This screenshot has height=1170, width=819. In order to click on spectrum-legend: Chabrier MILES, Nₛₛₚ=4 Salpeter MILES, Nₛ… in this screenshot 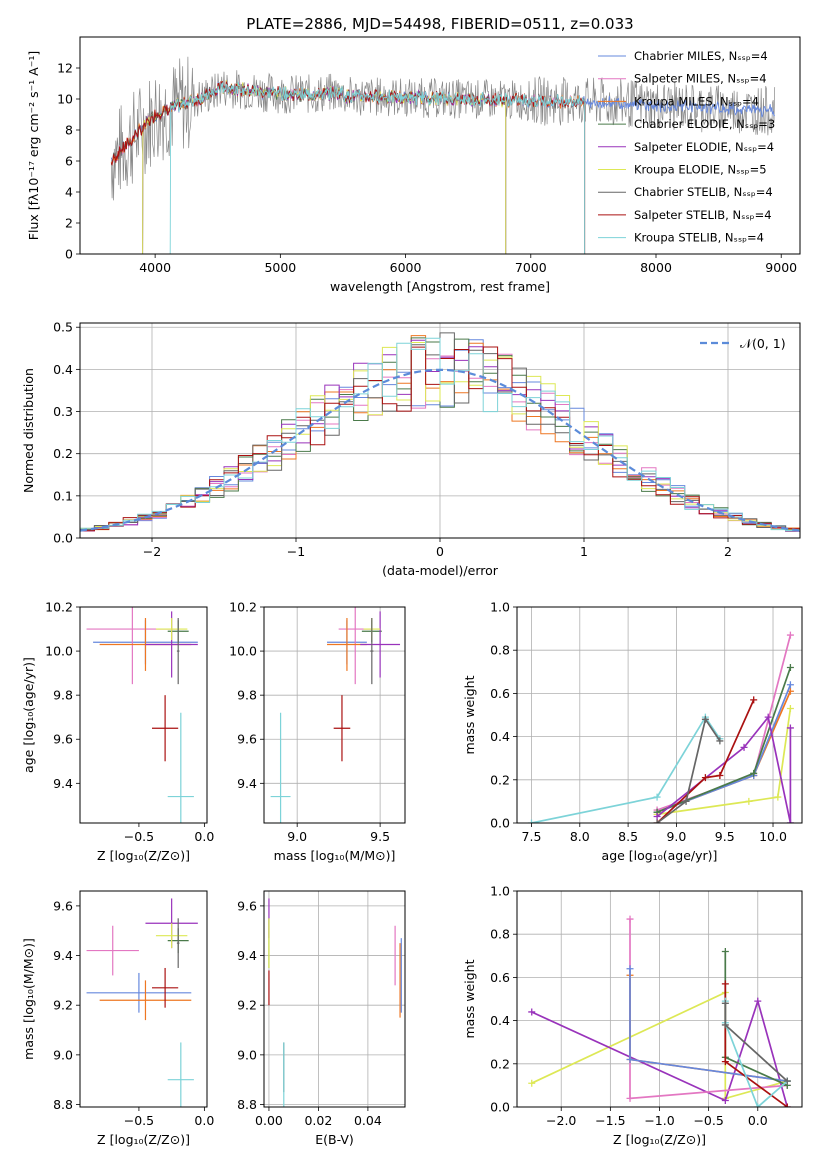, I will do `click(686, 147)`.